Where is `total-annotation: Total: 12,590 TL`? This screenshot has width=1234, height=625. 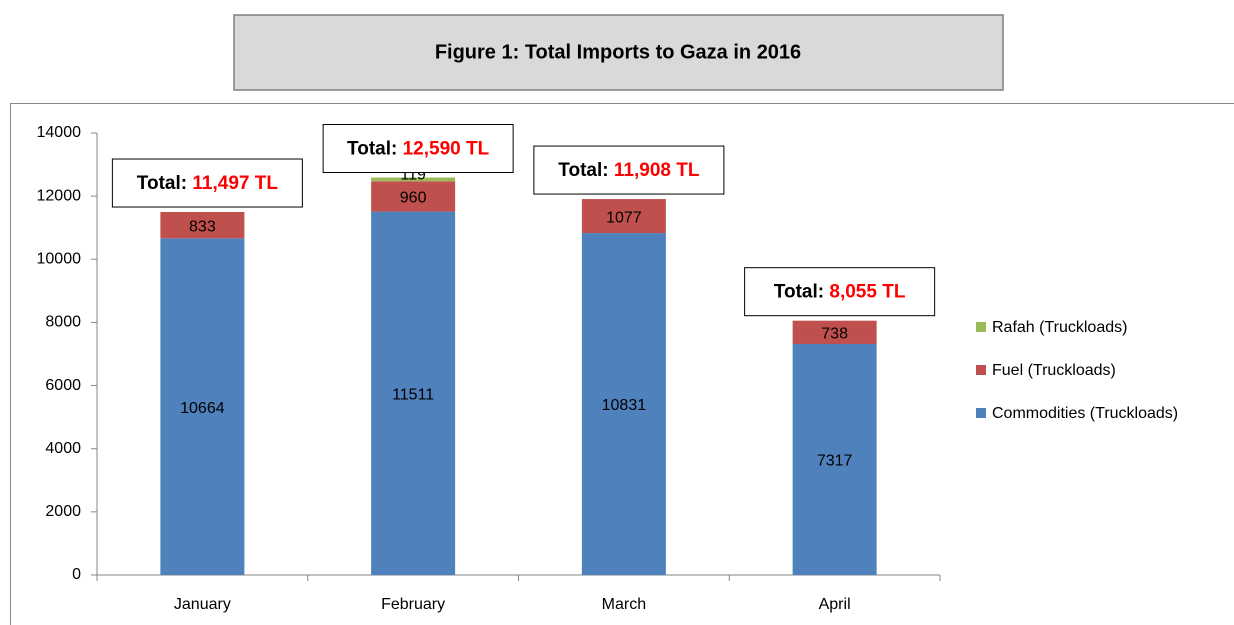 total-annotation: Total: 12,590 TL is located at coordinates (418, 149).